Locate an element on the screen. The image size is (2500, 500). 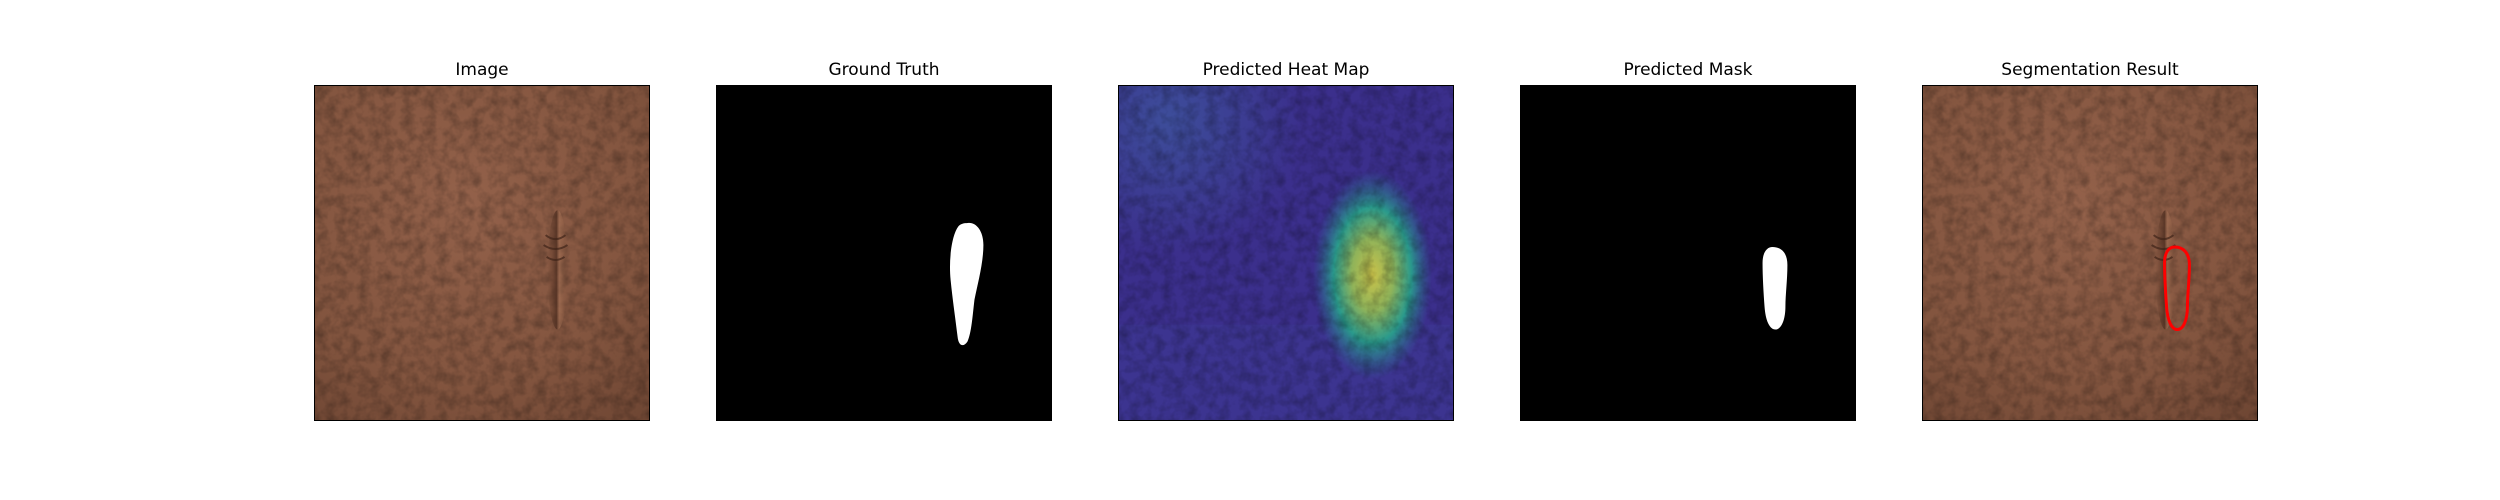
panel-segmentation-result: Segmentation Result is located at coordinates (2090, 250).